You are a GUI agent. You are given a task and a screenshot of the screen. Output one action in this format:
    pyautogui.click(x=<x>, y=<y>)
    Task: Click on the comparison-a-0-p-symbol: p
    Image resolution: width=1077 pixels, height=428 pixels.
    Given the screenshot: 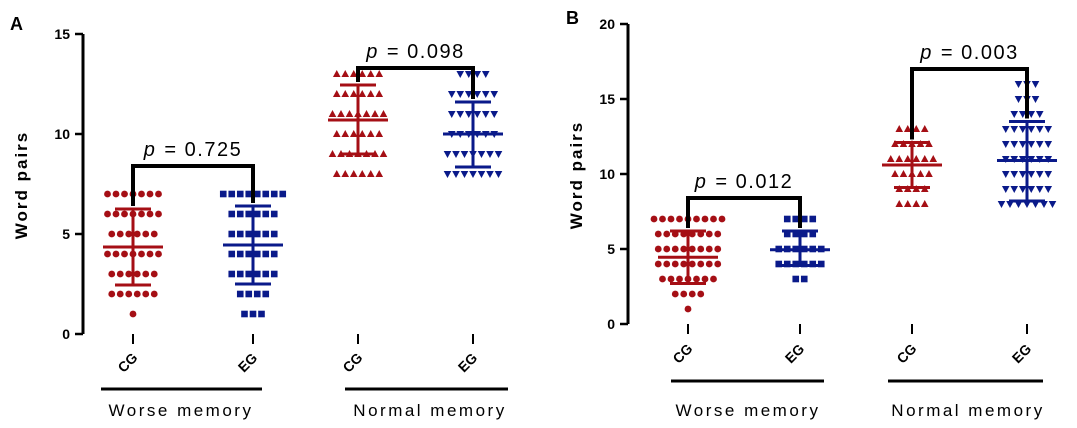 What is the action you would take?
    pyautogui.click(x=150, y=150)
    